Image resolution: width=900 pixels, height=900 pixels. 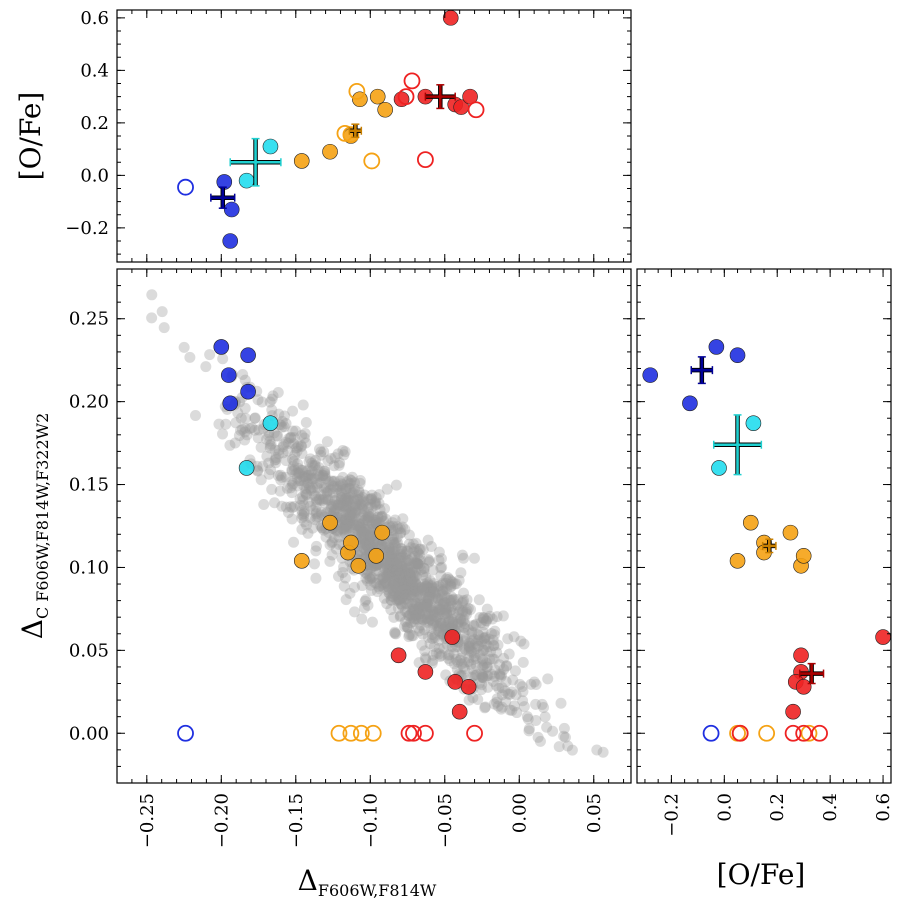 I want to click on star-point, so click(x=425, y=672).